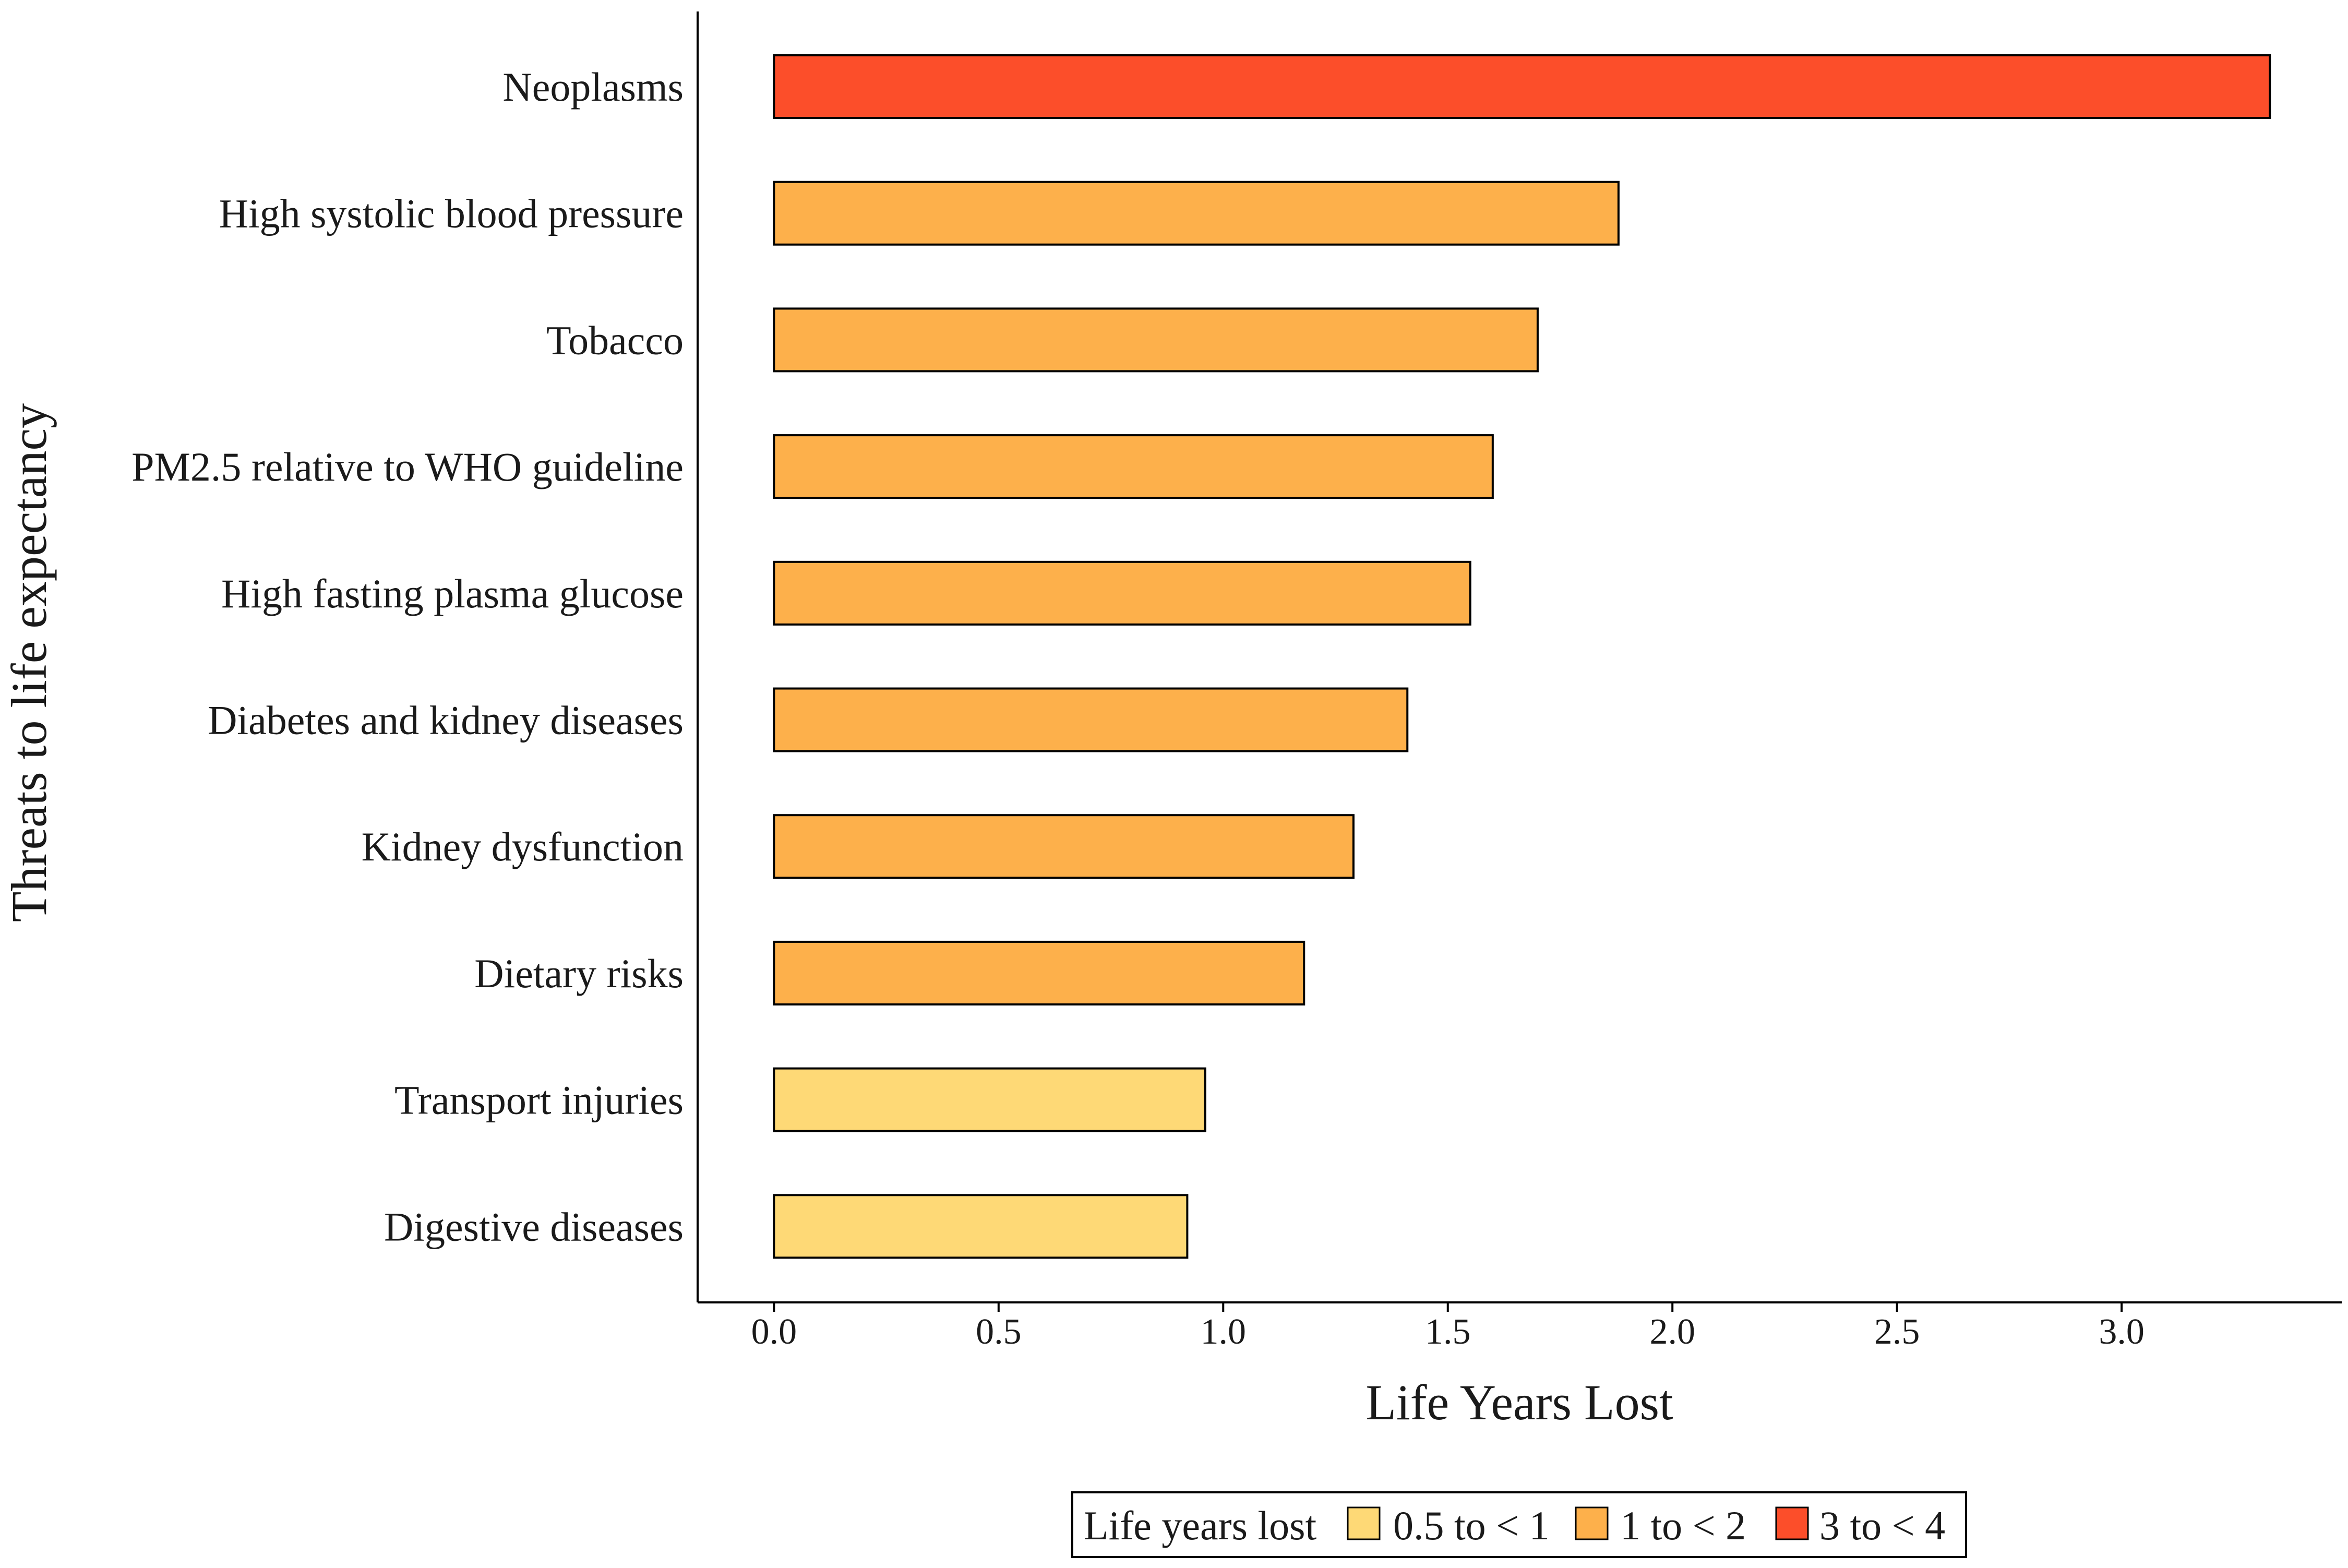  I want to click on category-label-2: Tobacco, so click(615, 340).